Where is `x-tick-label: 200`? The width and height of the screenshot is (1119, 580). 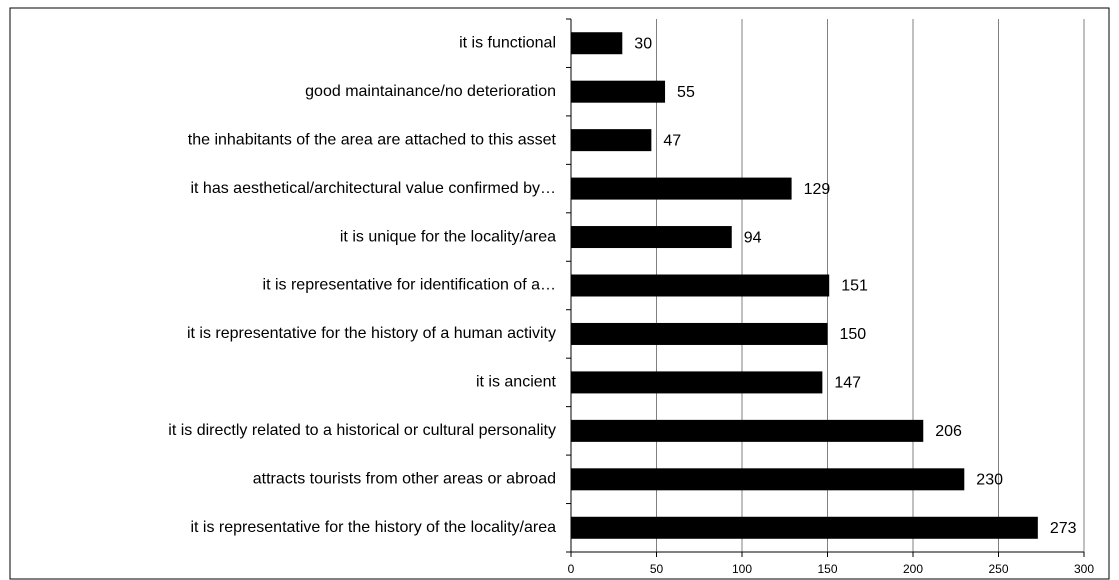 x-tick-label: 200 is located at coordinates (913, 569).